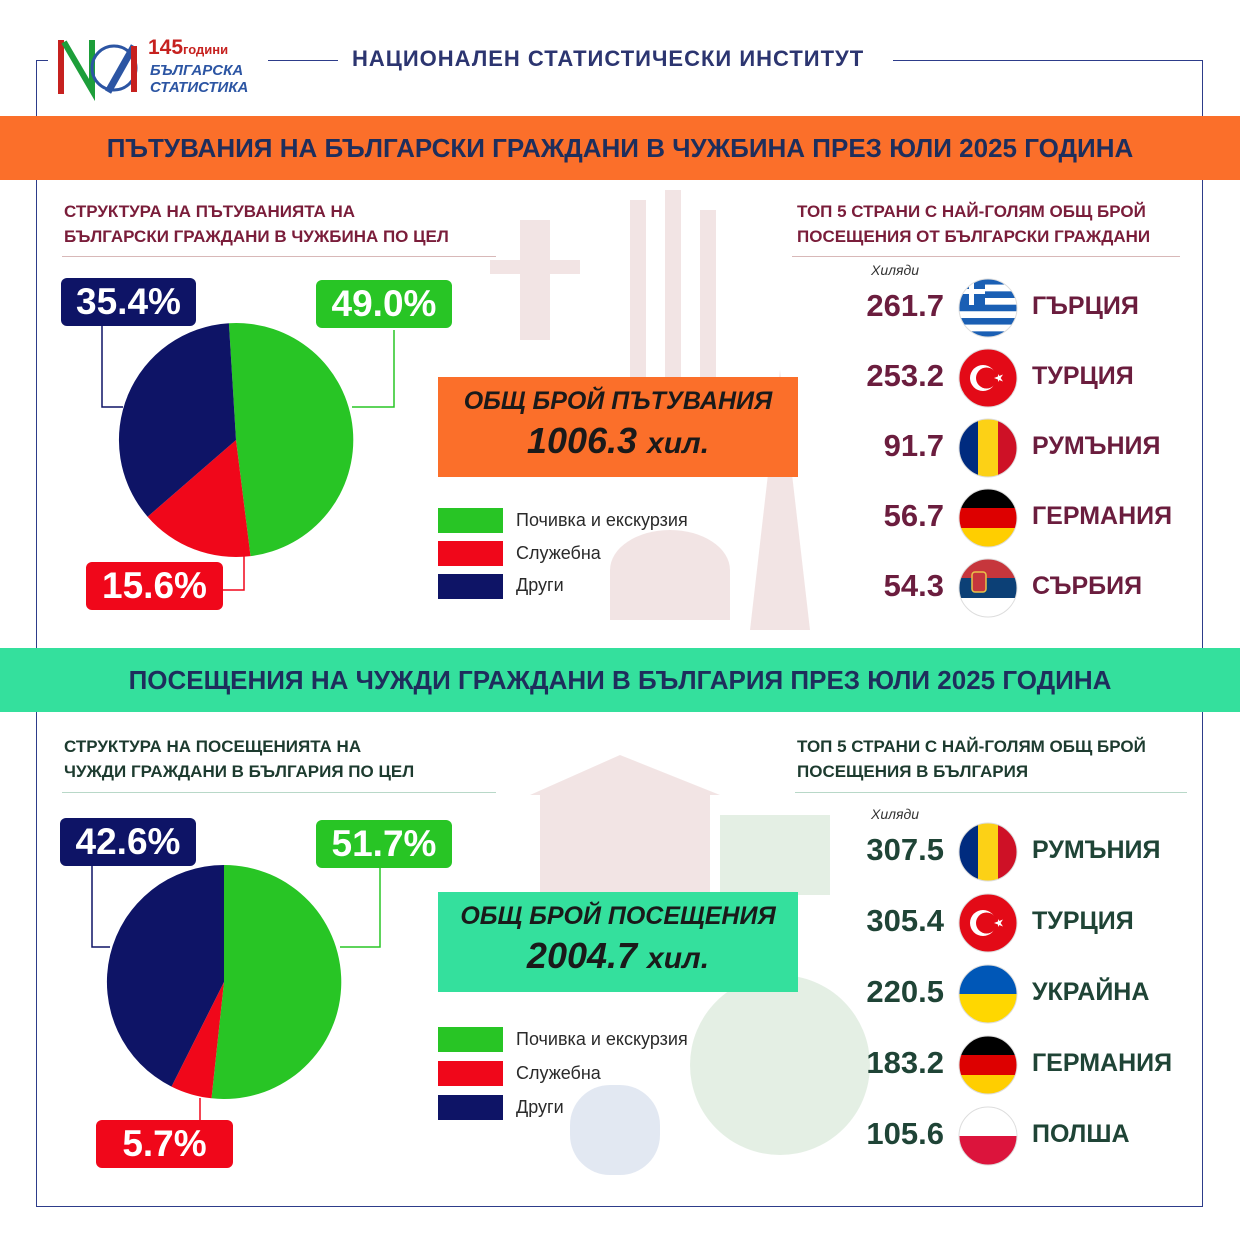 This screenshot has height=1240, width=1240. Describe the element at coordinates (197, 70) in the screenshot. I see `logo-line1: БЪЛГАРСКА` at that location.